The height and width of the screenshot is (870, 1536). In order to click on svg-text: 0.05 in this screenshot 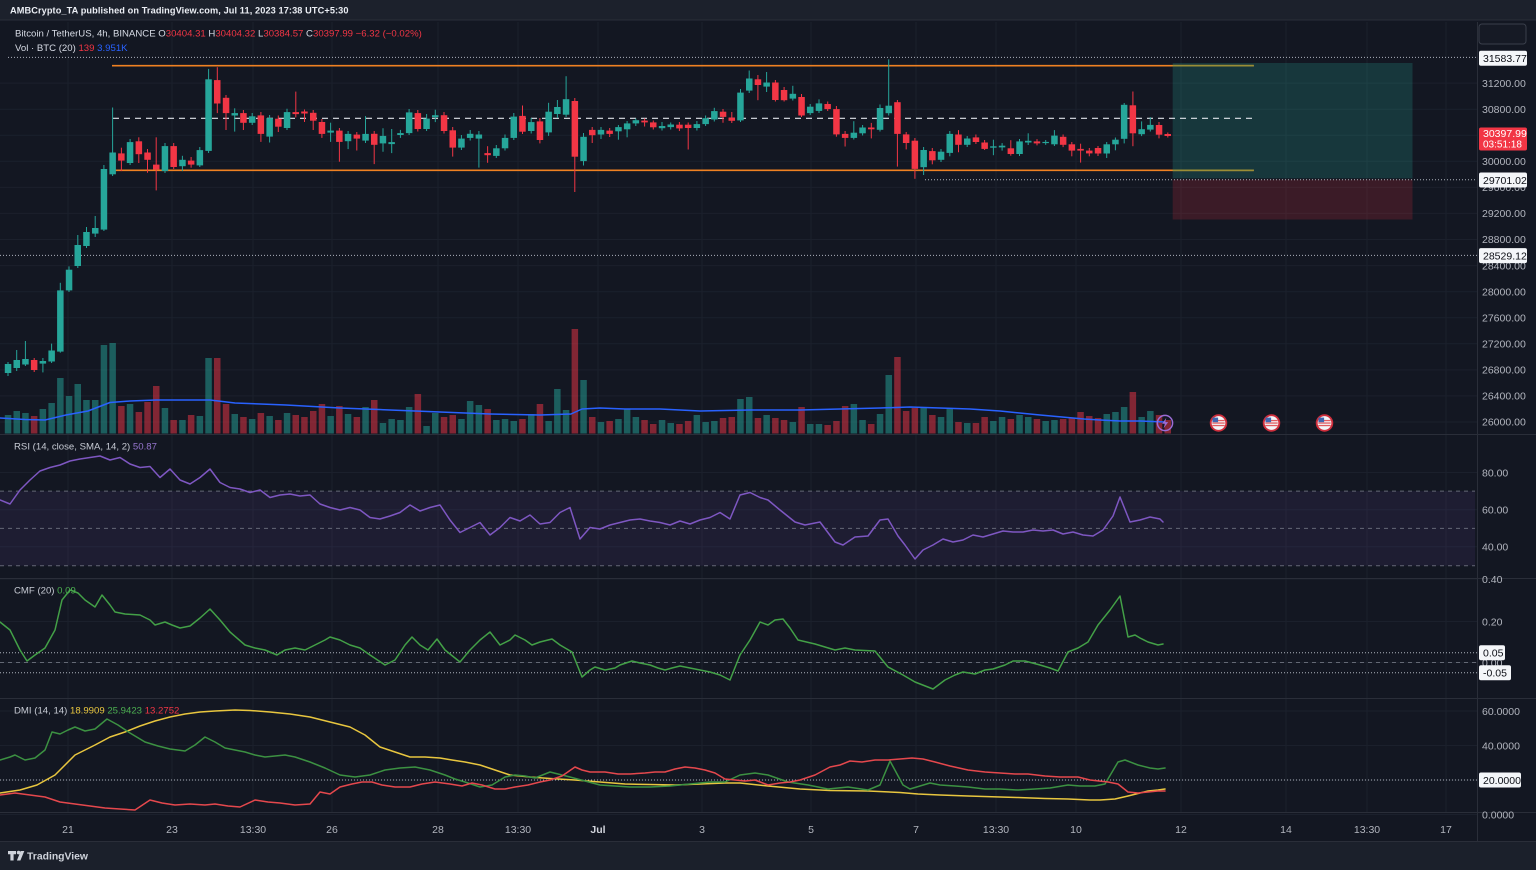, I will do `click(1493, 654)`.